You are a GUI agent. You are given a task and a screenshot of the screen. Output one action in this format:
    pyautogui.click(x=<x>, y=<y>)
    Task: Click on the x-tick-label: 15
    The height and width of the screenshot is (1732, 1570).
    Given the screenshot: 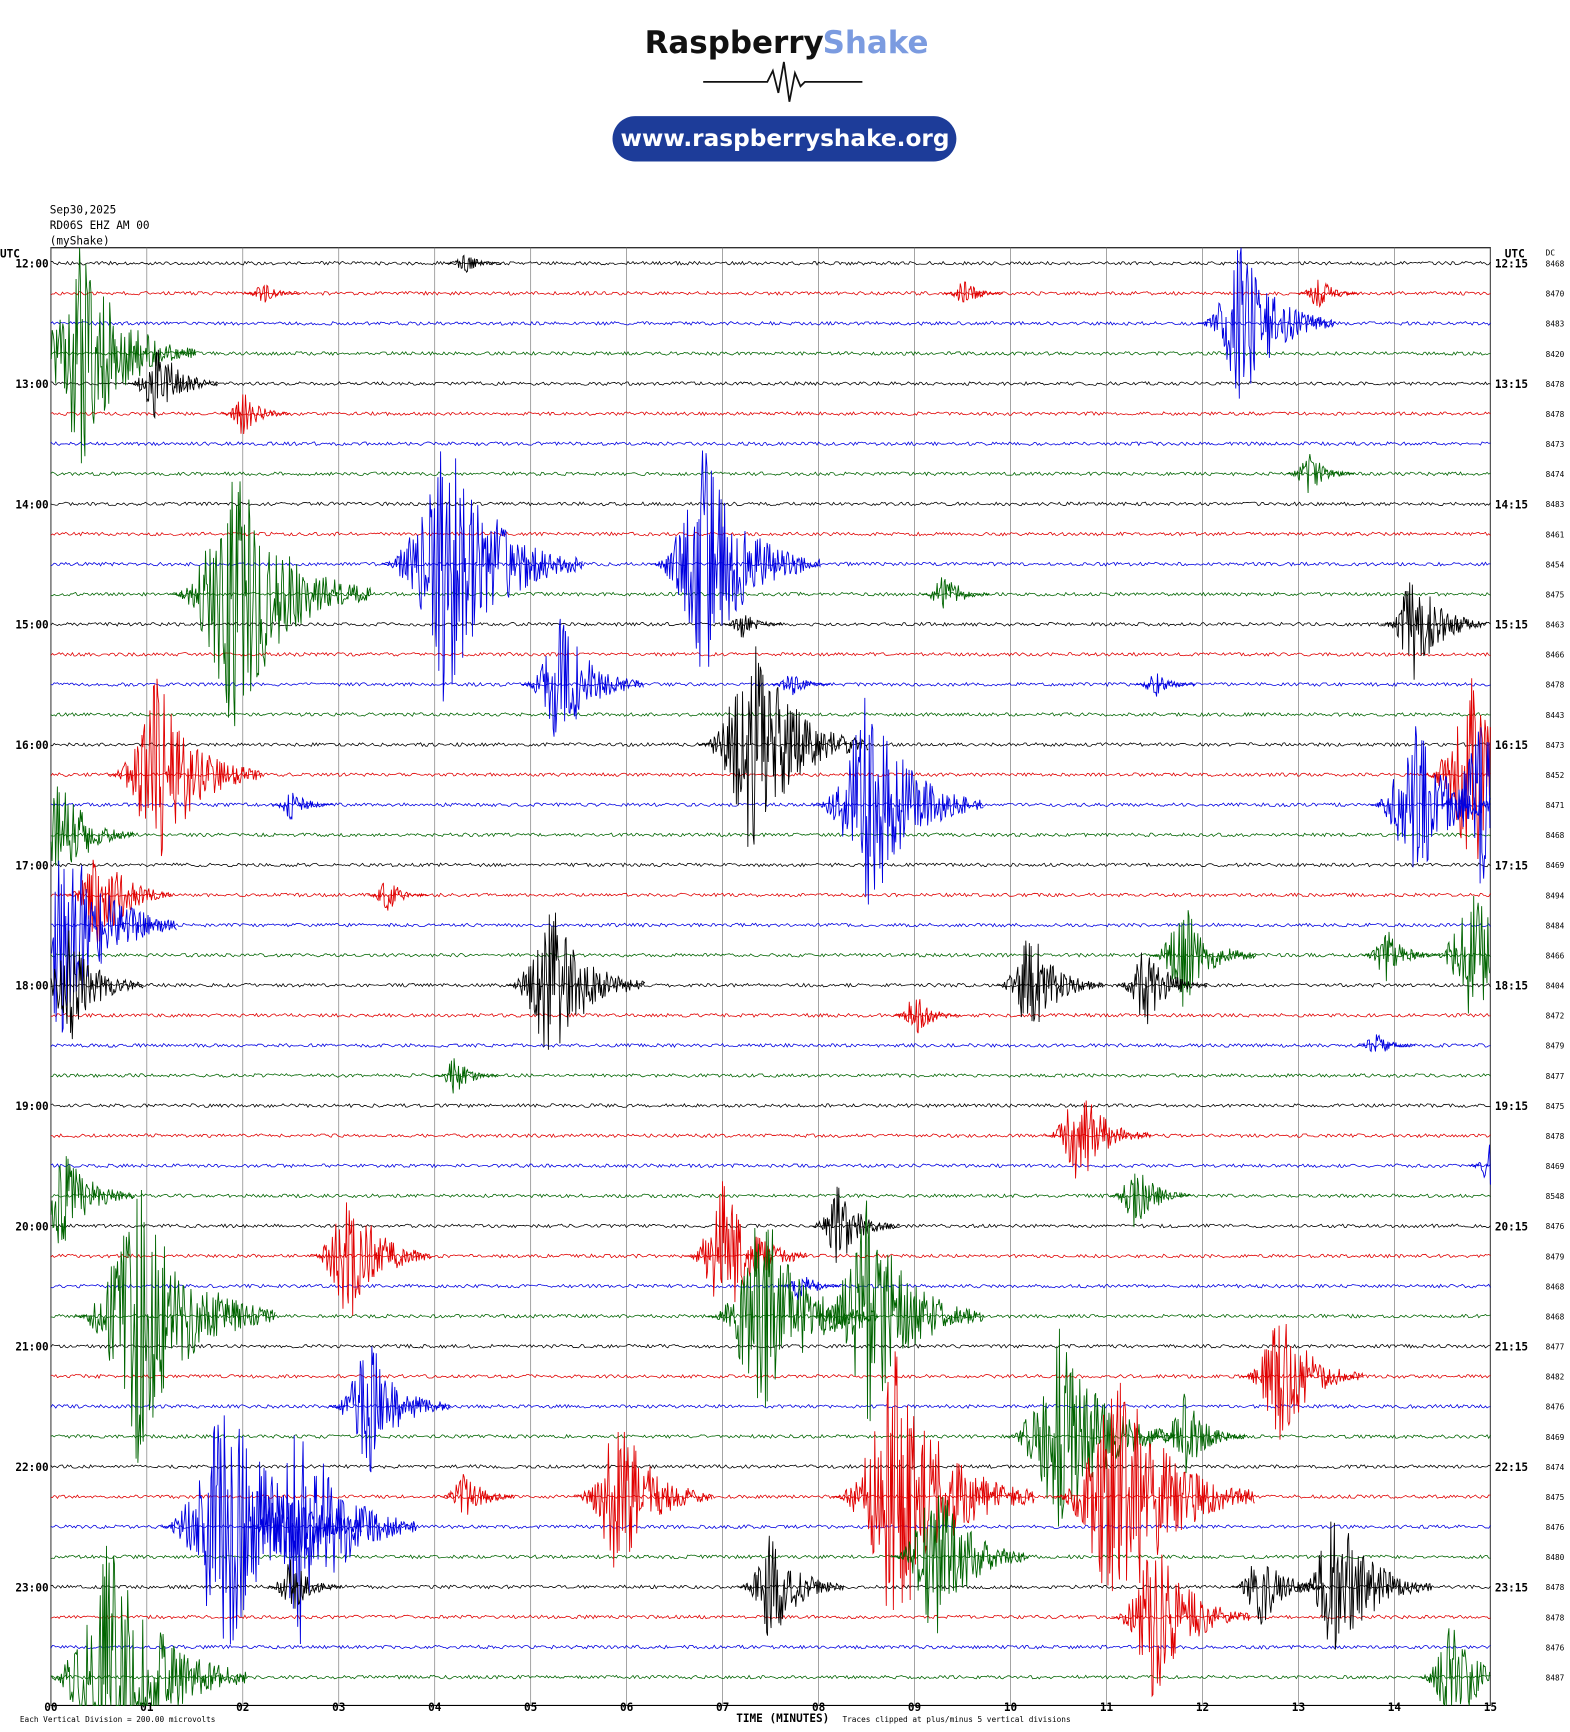 What is the action you would take?
    pyautogui.click(x=1490, y=1707)
    